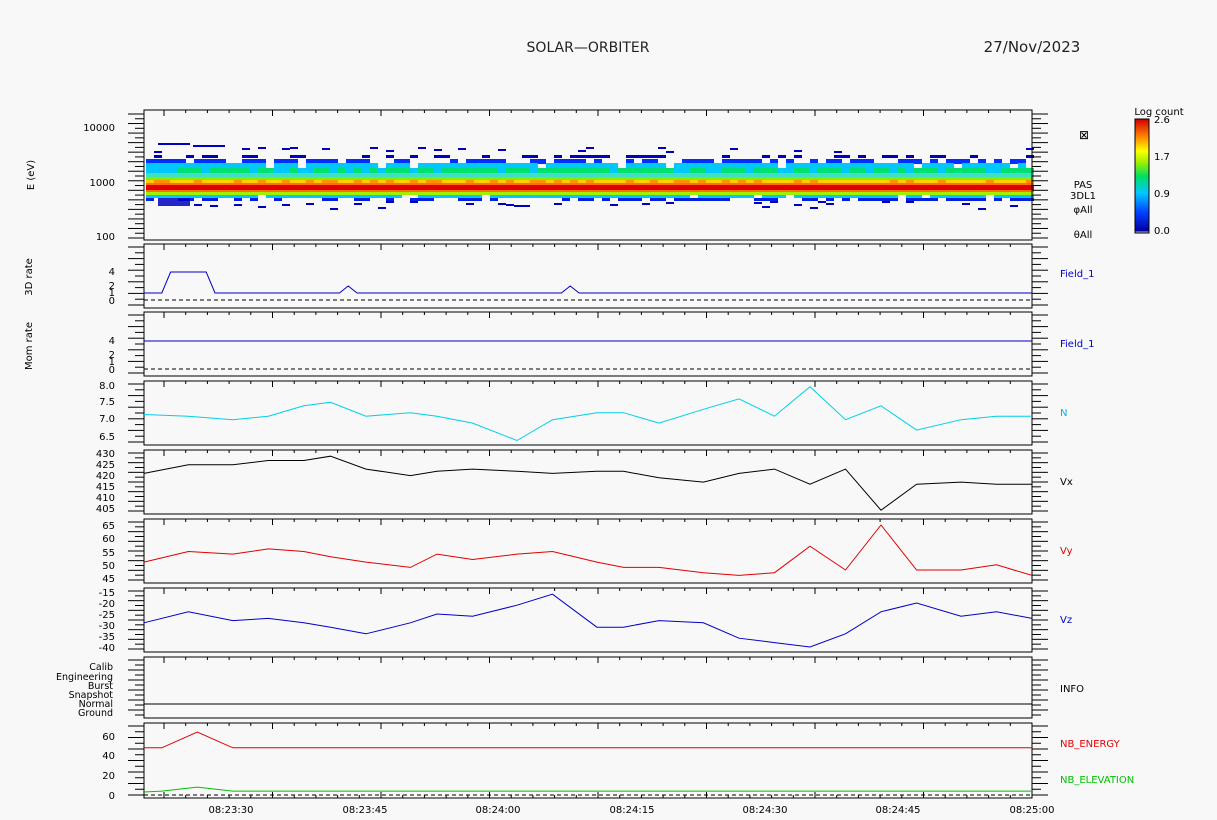 This screenshot has height=820, width=1217. What do you see at coordinates (1032, 810) in the screenshot?
I see `x-tick-label: 08:25:00` at bounding box center [1032, 810].